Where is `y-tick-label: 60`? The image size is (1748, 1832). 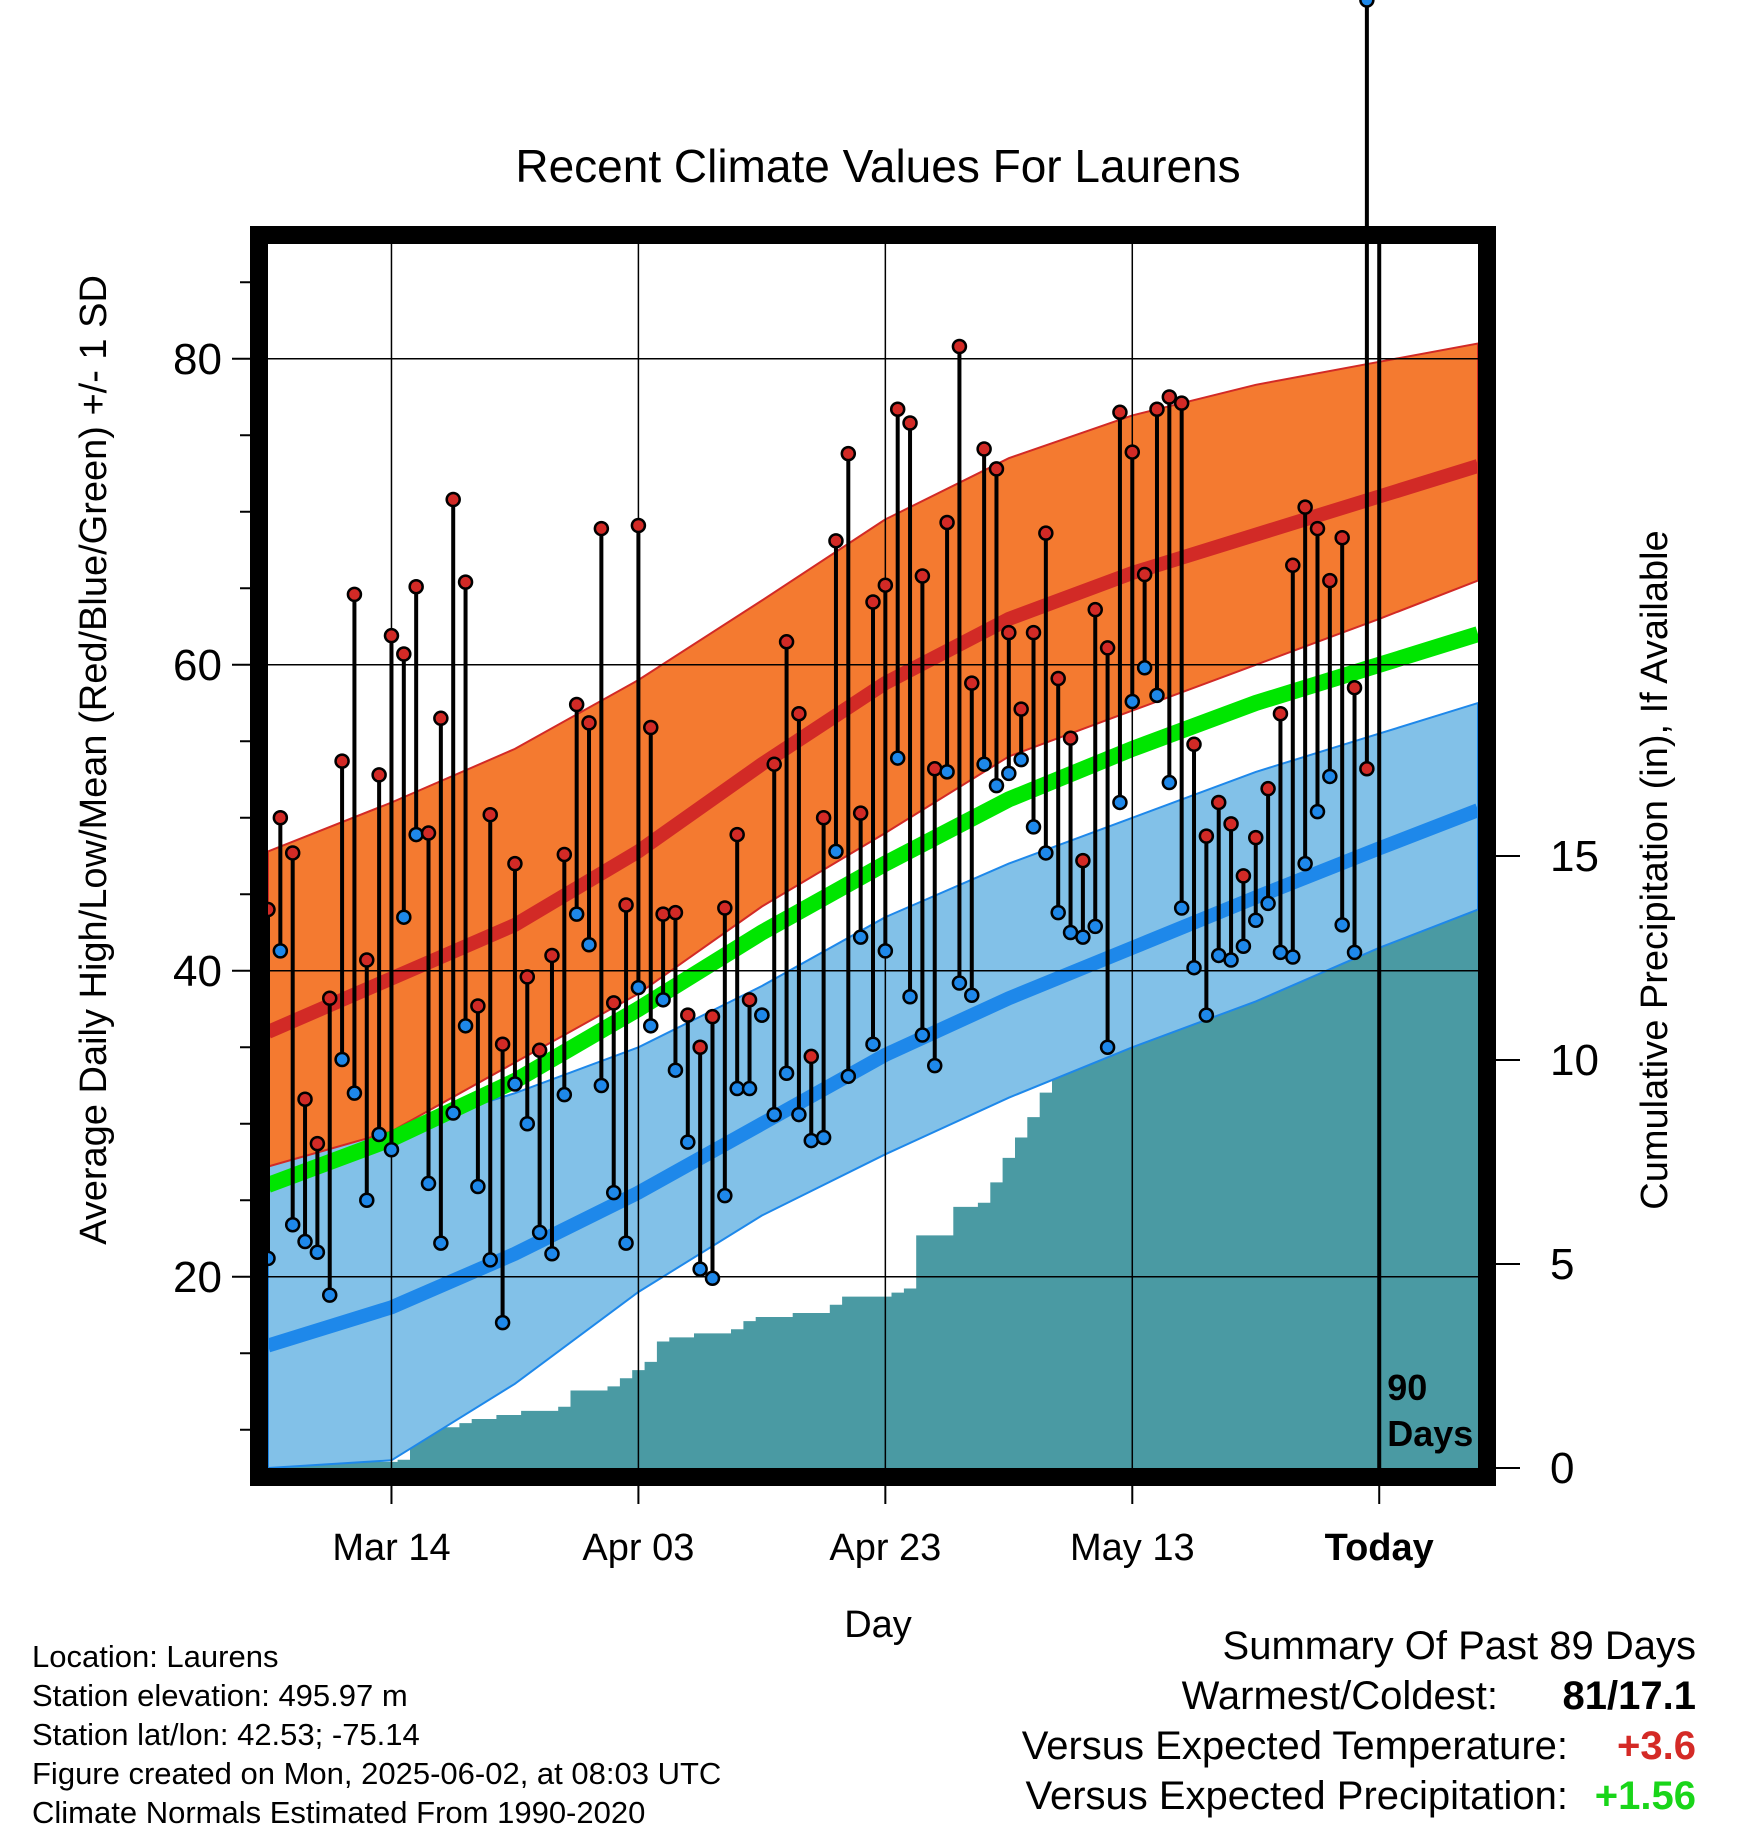 y-tick-label: 60 is located at coordinates (197, 665).